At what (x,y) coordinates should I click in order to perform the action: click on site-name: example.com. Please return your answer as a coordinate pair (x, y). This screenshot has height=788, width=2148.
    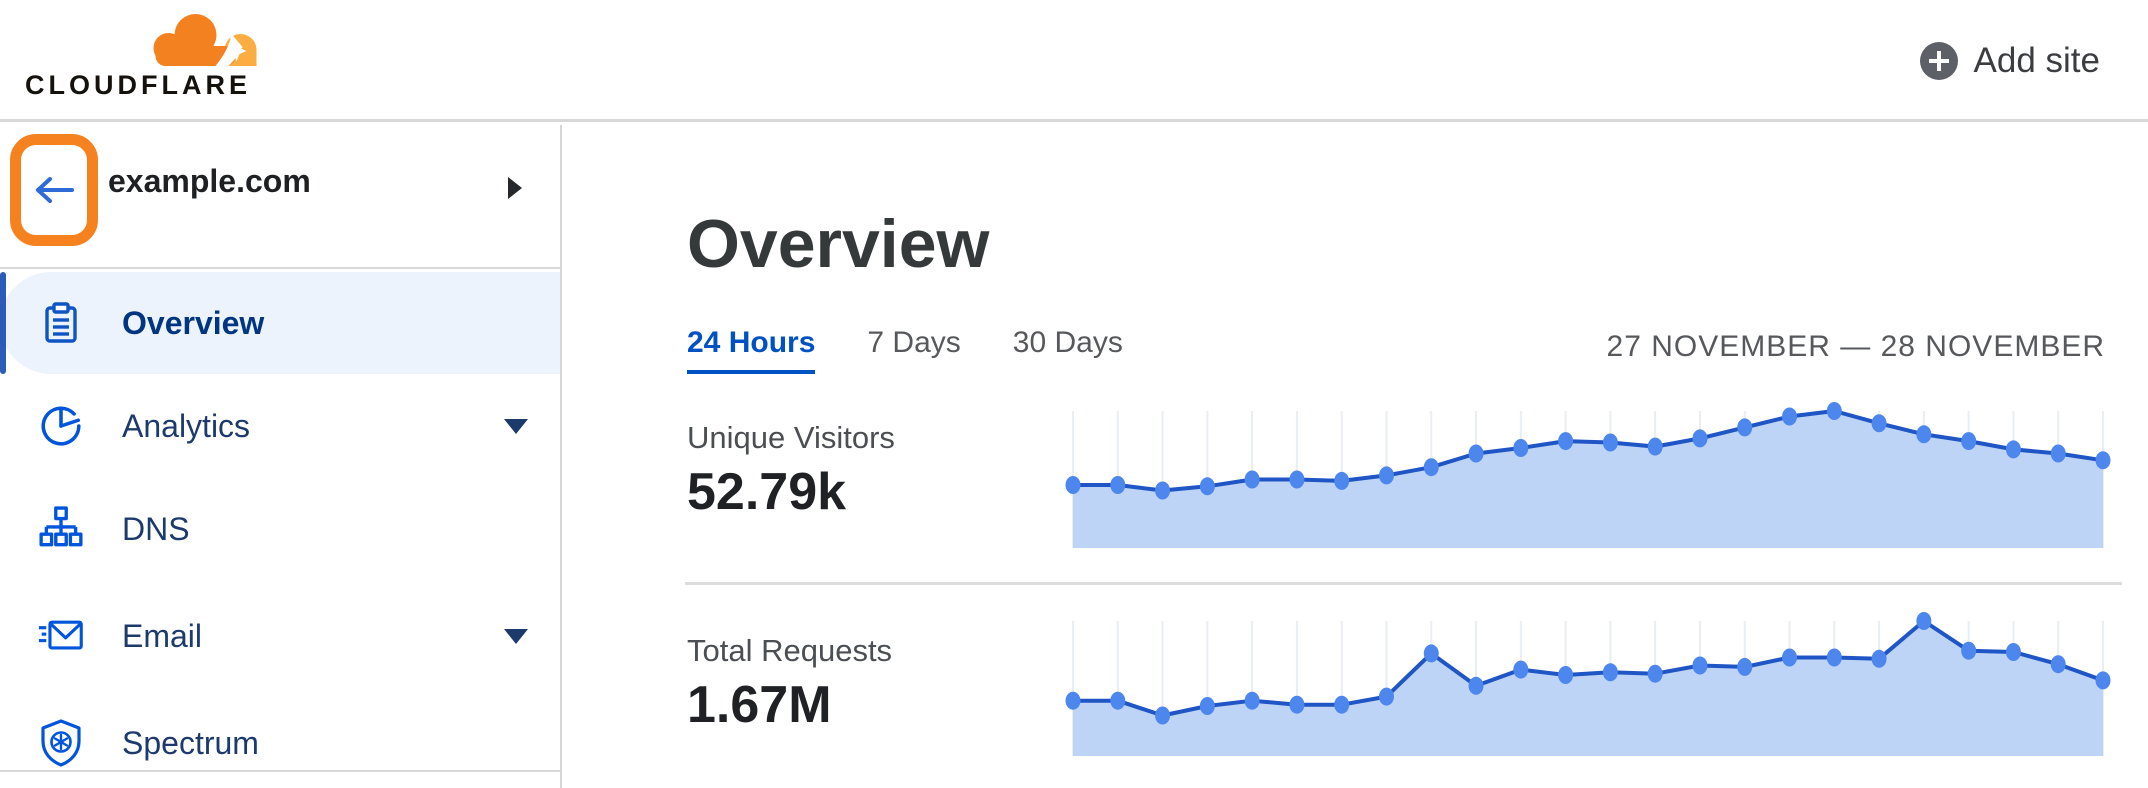
    Looking at the image, I should click on (209, 181).